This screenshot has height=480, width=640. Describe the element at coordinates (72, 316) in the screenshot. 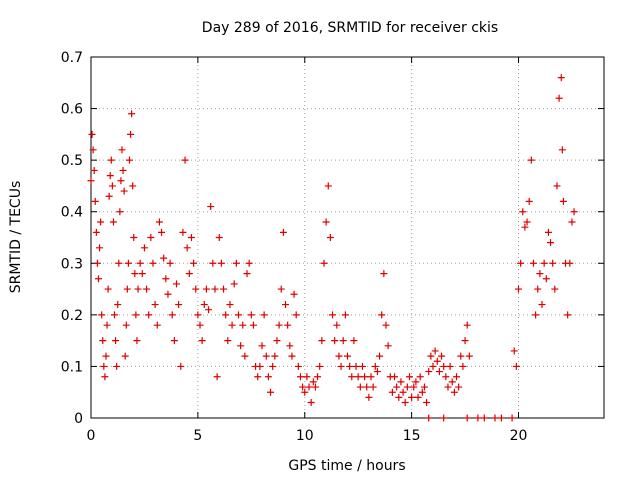

I see `y-tick-label: 0.2` at that location.